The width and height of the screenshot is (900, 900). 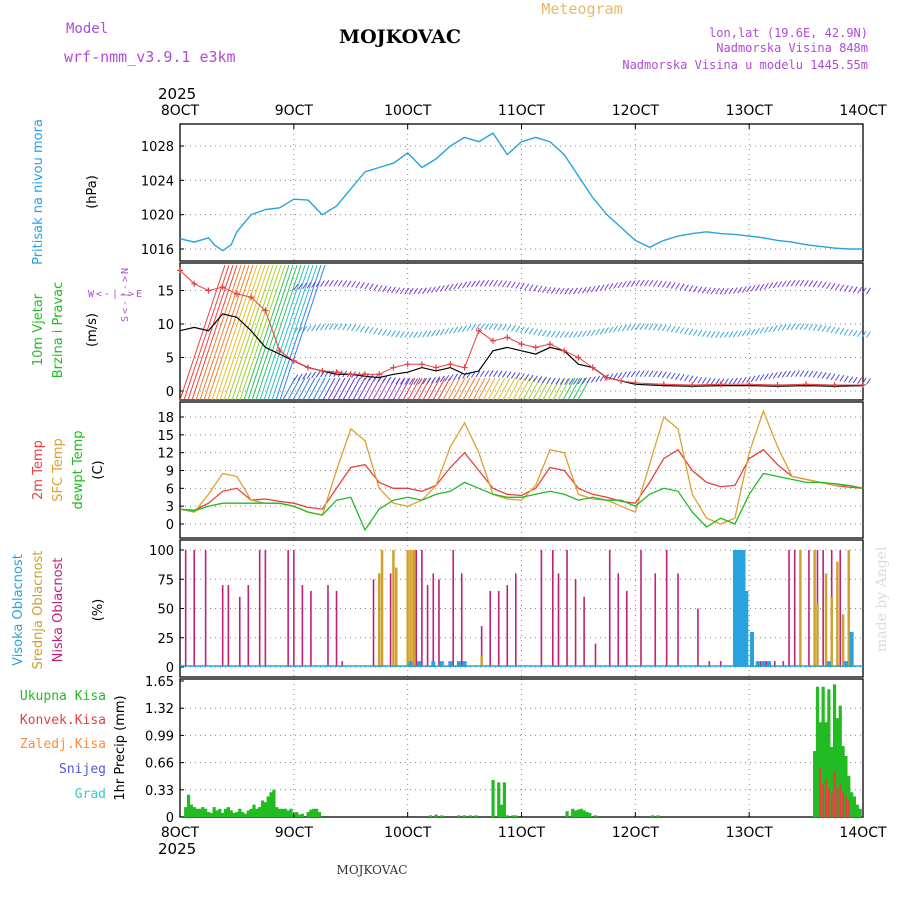 What do you see at coordinates (38, 192) in the screenshot?
I see `pressure-title: Pritisak na nivou mora` at bounding box center [38, 192].